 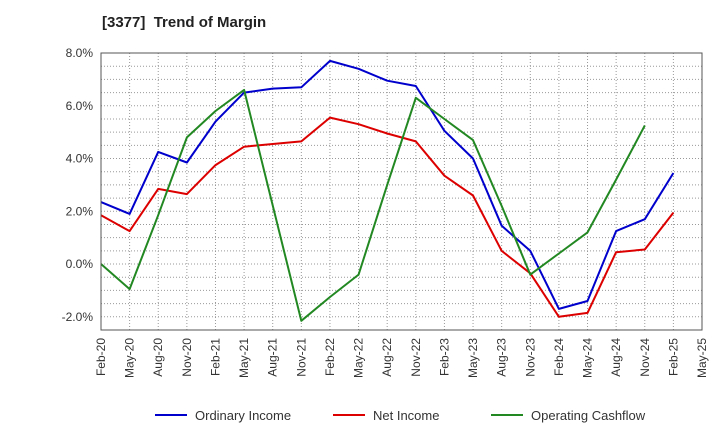 What do you see at coordinates (273, 357) in the screenshot?
I see `x-tick-label: Aug-21` at bounding box center [273, 357].